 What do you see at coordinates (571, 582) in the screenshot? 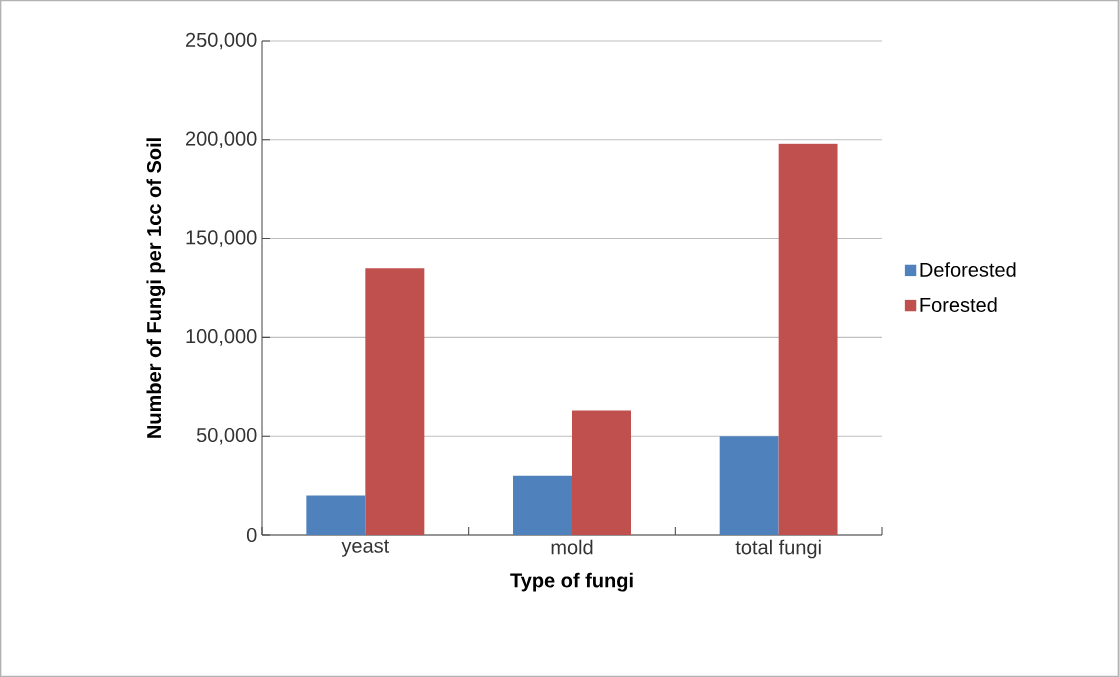
I see `x-axis-title: Type of fungi` at bounding box center [571, 582].